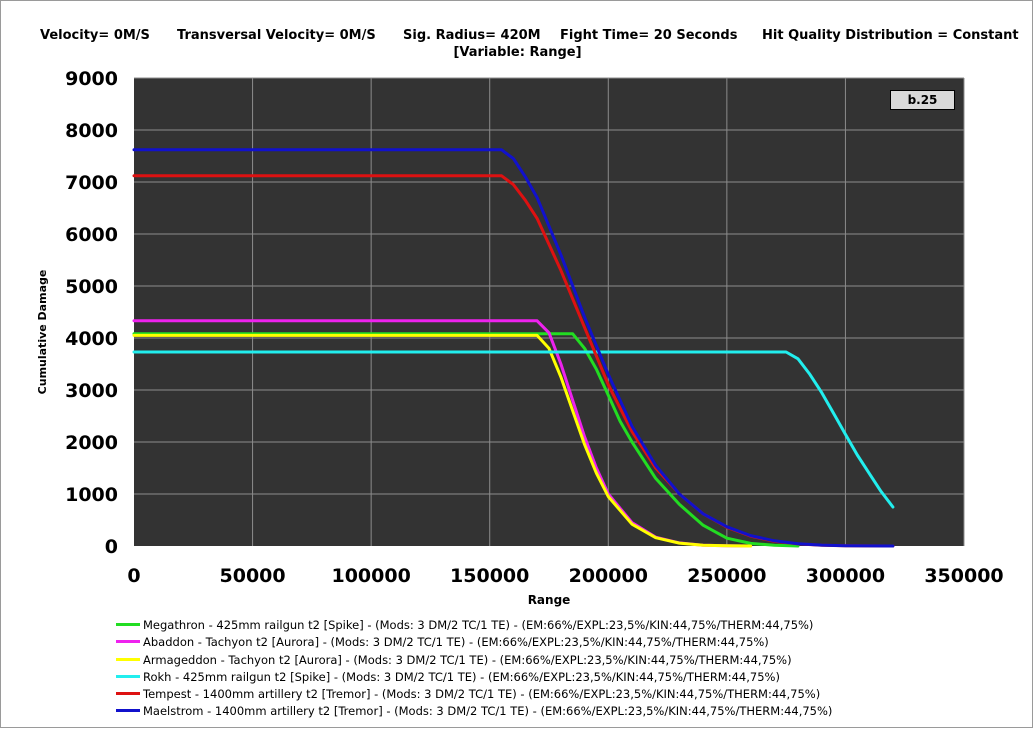 The height and width of the screenshot is (730, 1035). What do you see at coordinates (91, 183) in the screenshot?
I see `y-tick-label: 7000` at bounding box center [91, 183].